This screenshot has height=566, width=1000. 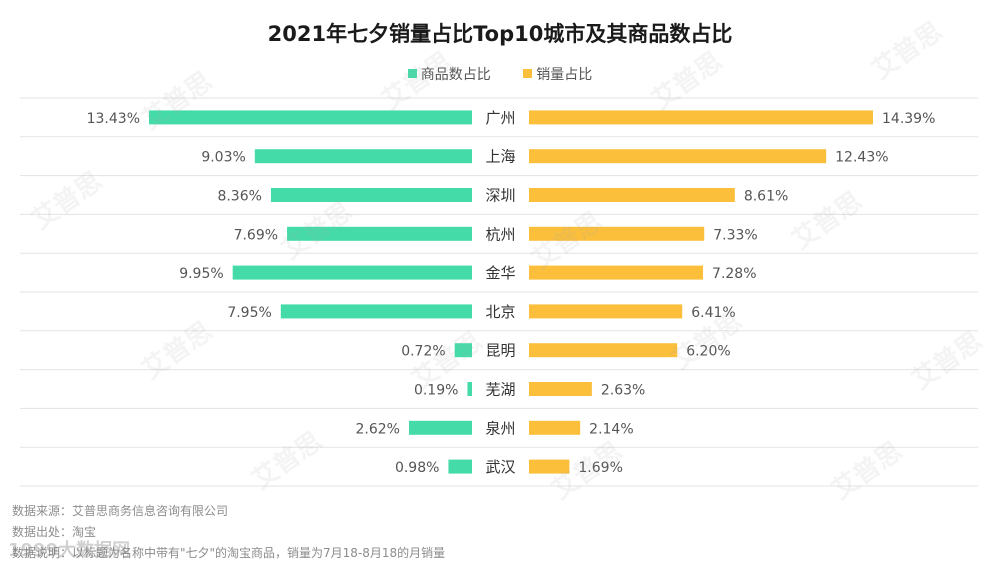 I want to click on footer-source: 数据来源：艾普思商务信息咨询有限公司, so click(x=120, y=511).